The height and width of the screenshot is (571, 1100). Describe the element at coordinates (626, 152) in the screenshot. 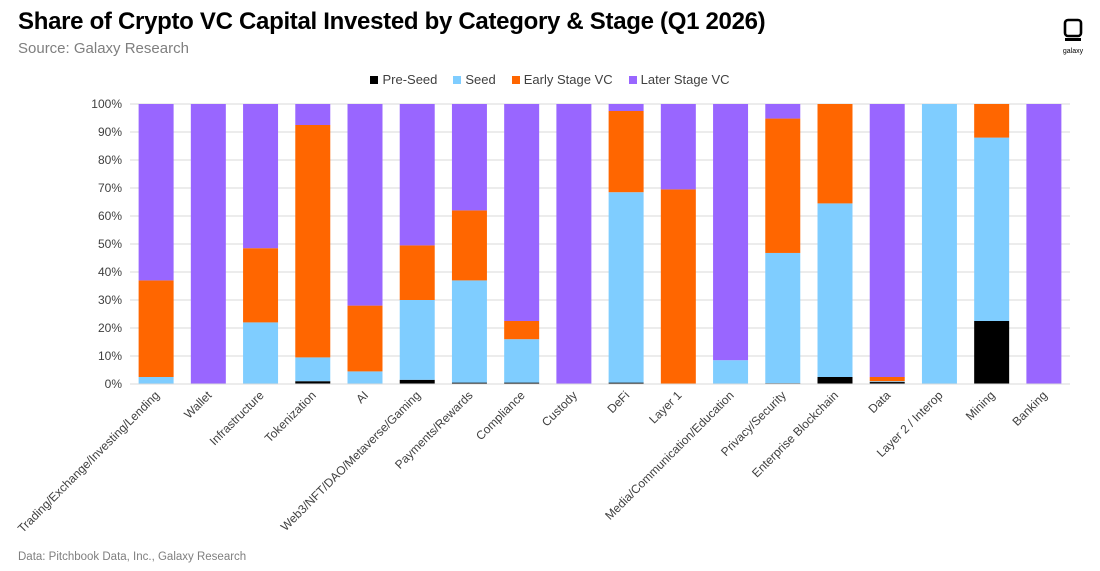

I see `bar-early-stage-vc-defi` at that location.